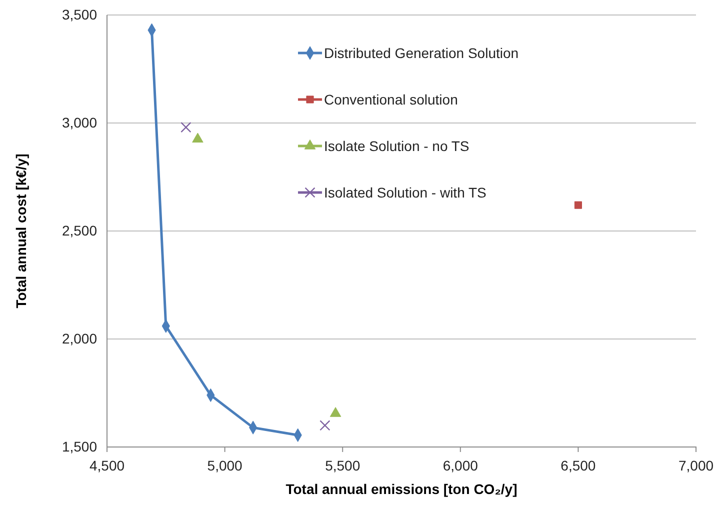  What do you see at coordinates (107, 465) in the screenshot?
I see `x-tick-label: 4,500` at bounding box center [107, 465].